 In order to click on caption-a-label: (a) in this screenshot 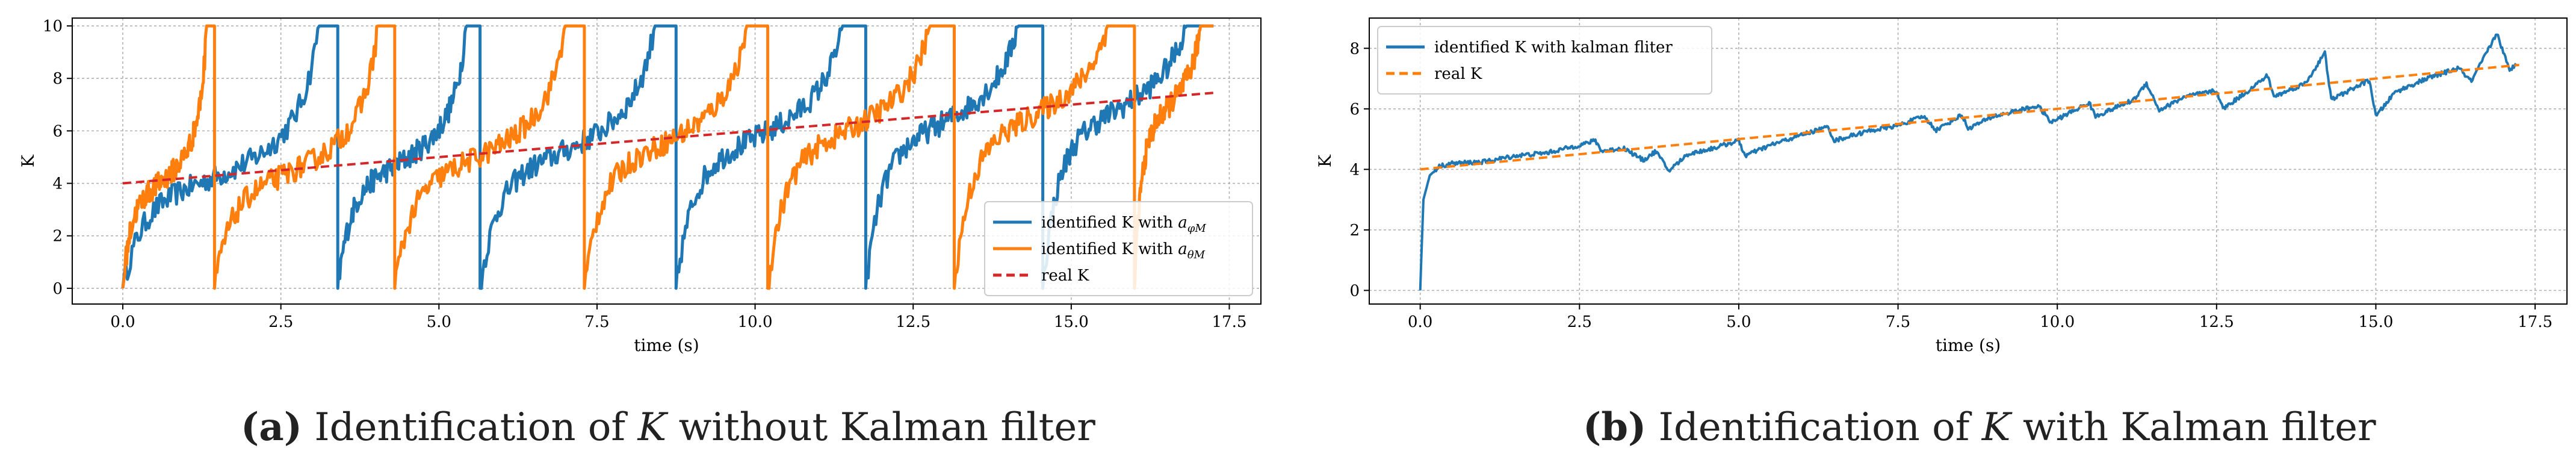, I will do `click(272, 427)`.